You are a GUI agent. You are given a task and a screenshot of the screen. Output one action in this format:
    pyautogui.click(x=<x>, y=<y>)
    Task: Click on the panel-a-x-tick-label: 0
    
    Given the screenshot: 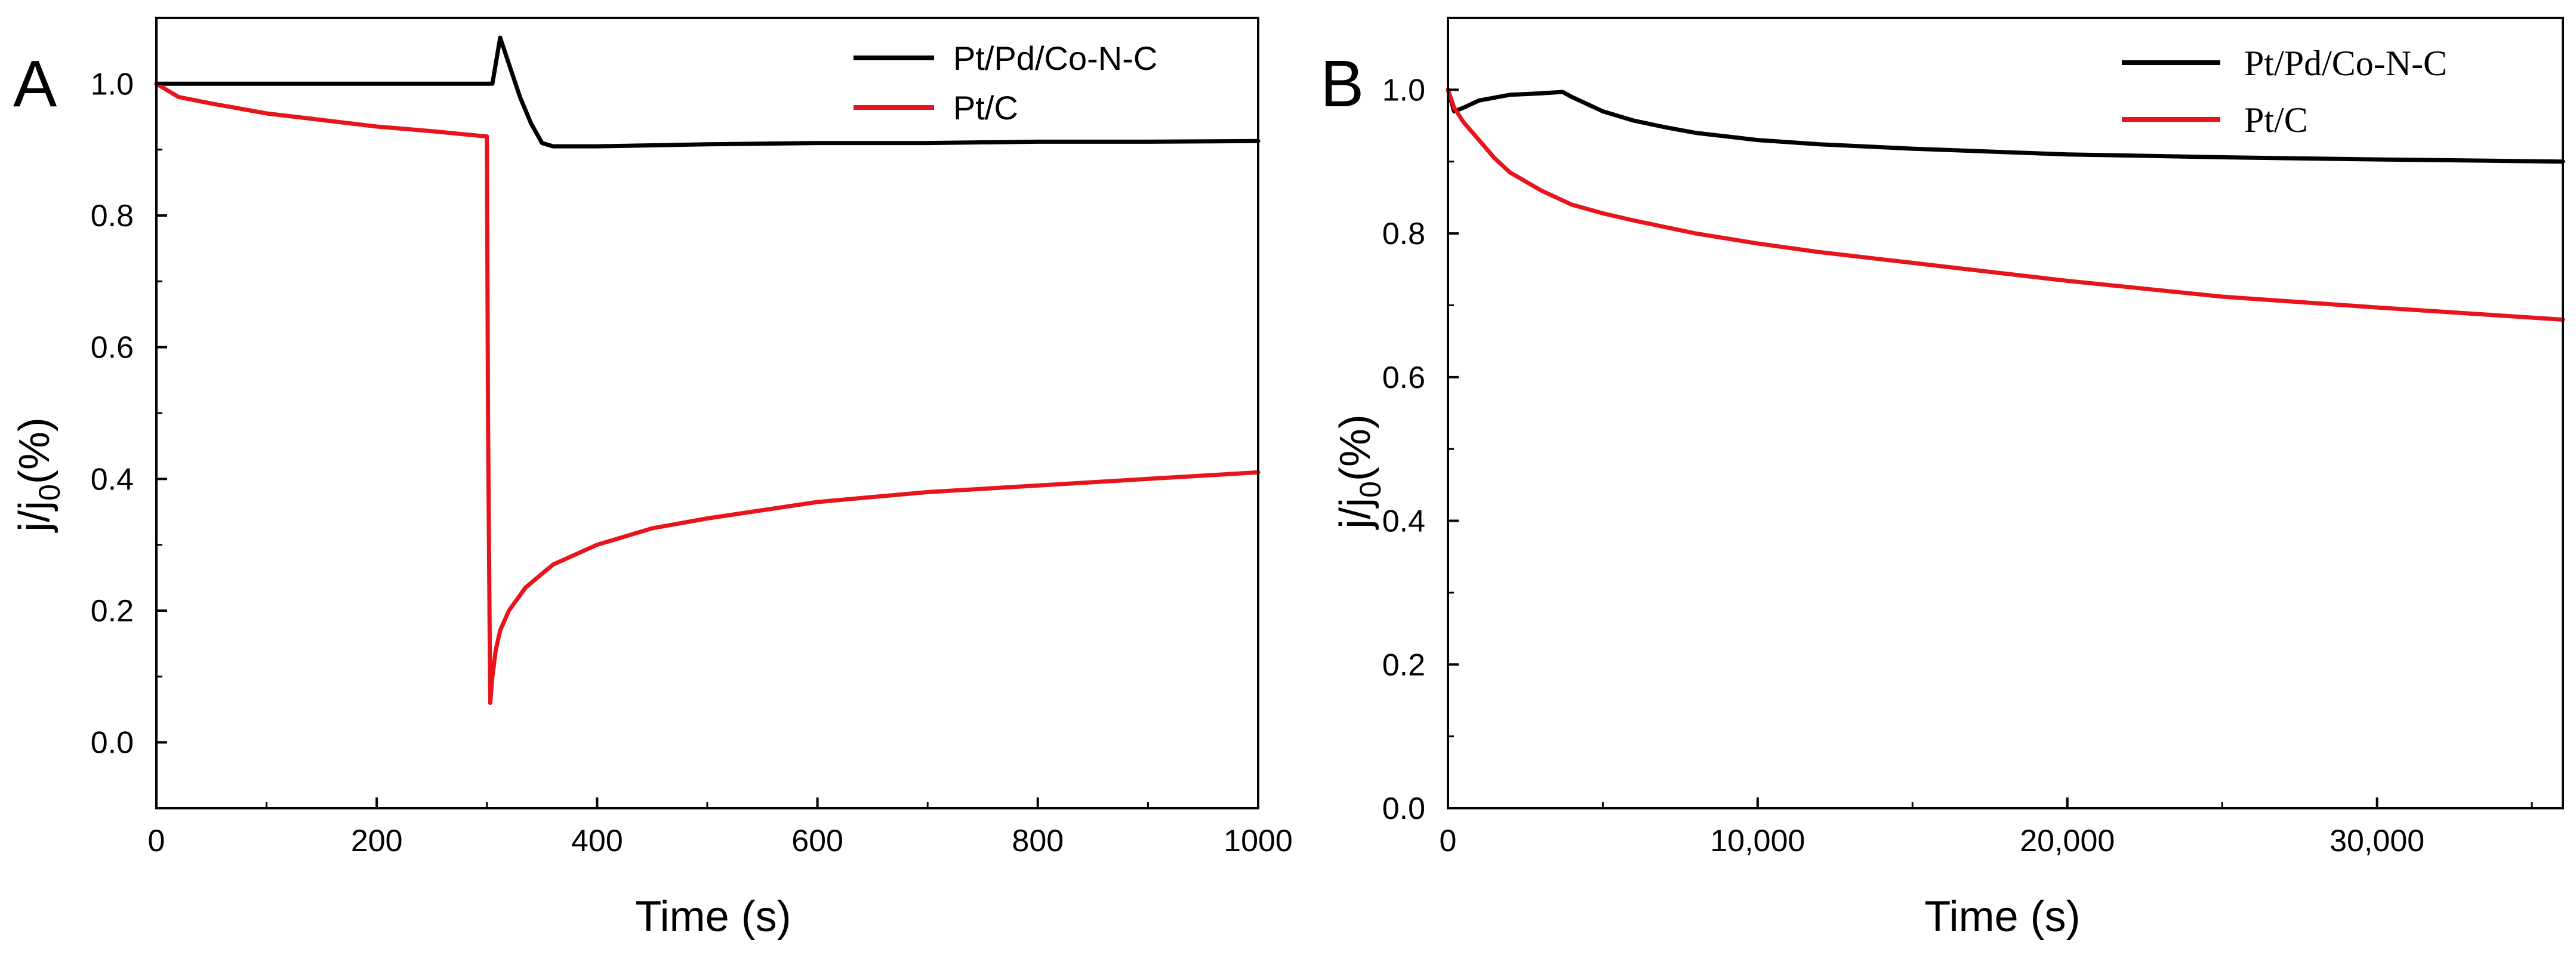 What is the action you would take?
    pyautogui.click(x=156, y=841)
    